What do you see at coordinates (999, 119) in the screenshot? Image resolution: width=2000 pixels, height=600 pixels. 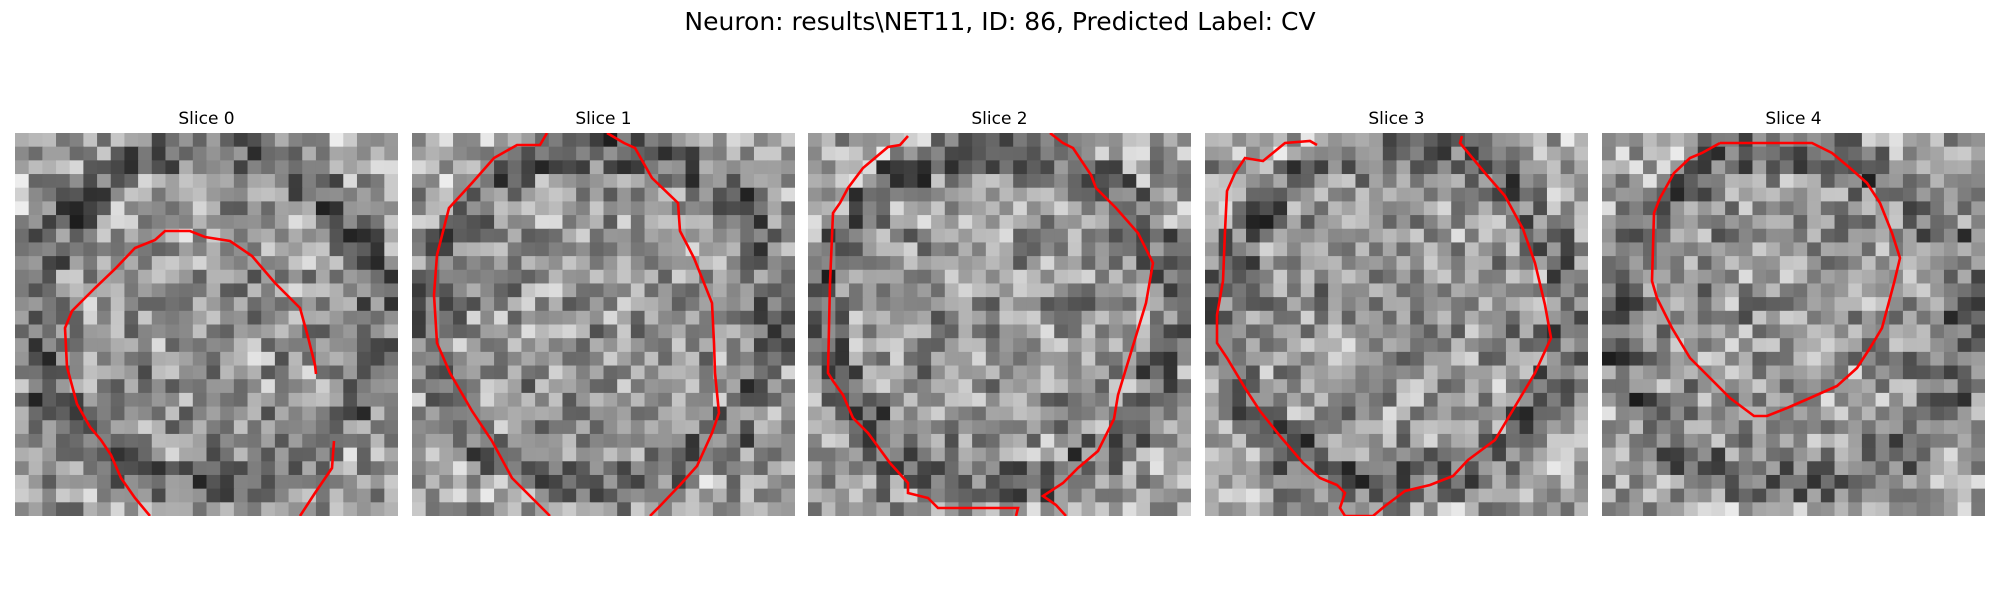 I see `slice-title-2: Slice 2` at bounding box center [999, 119].